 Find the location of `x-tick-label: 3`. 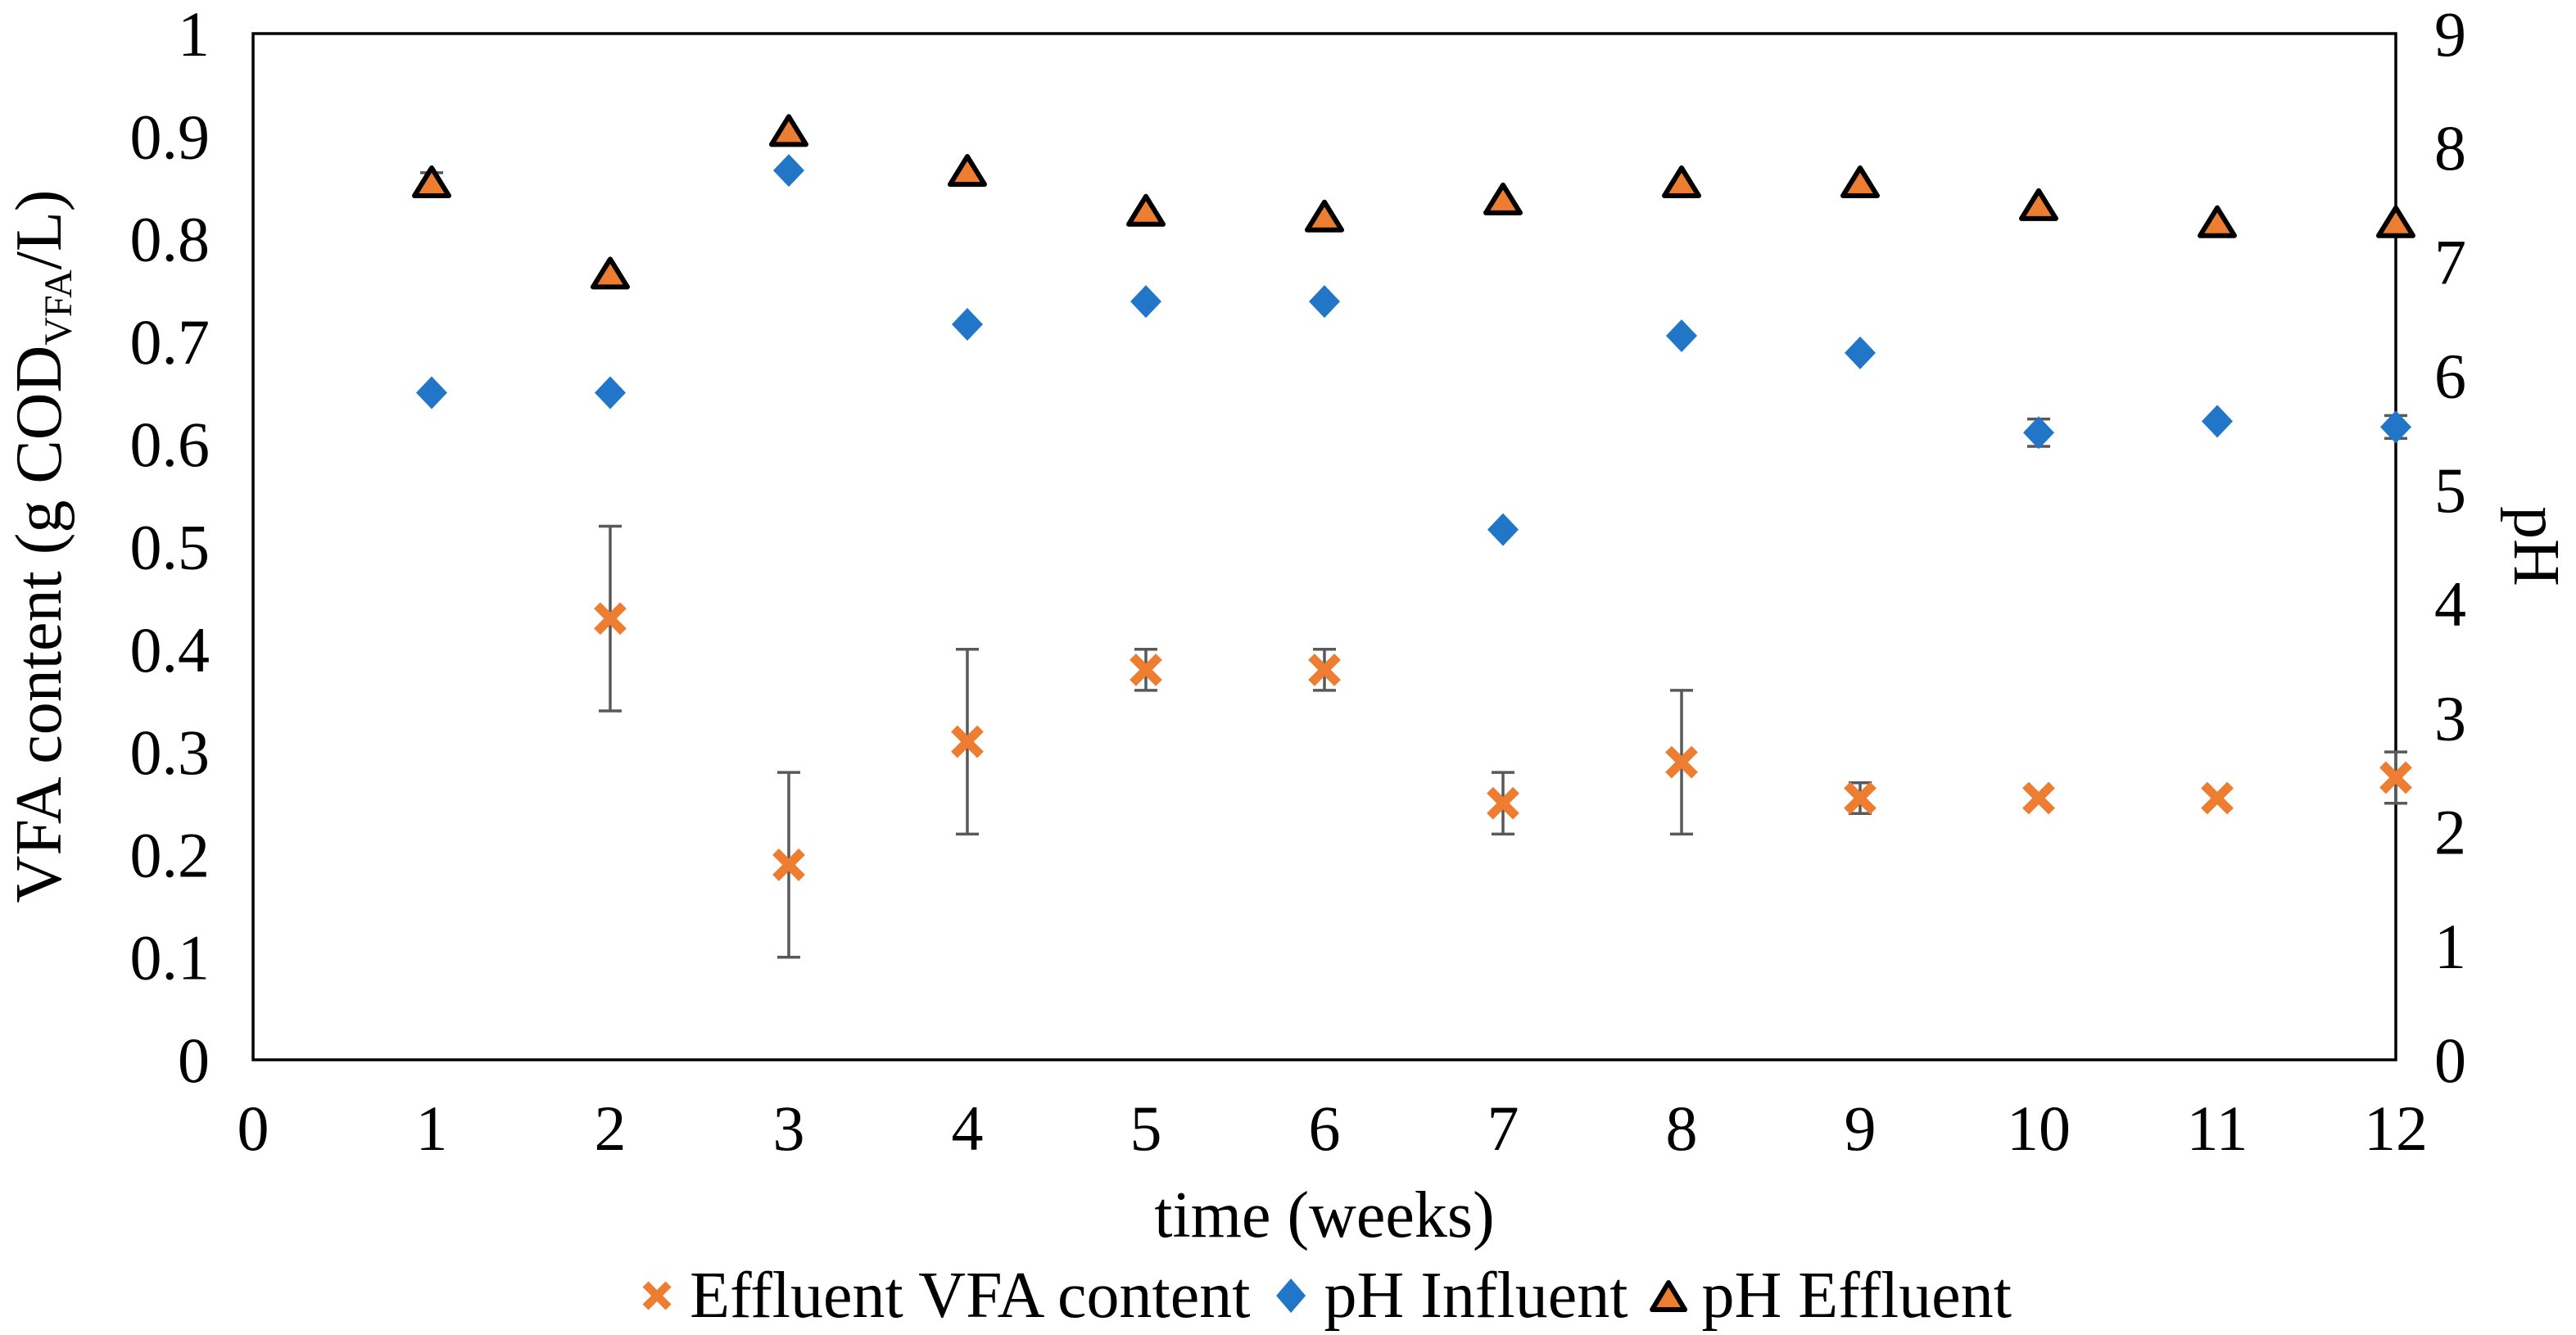

x-tick-label: 3 is located at coordinates (789, 1129).